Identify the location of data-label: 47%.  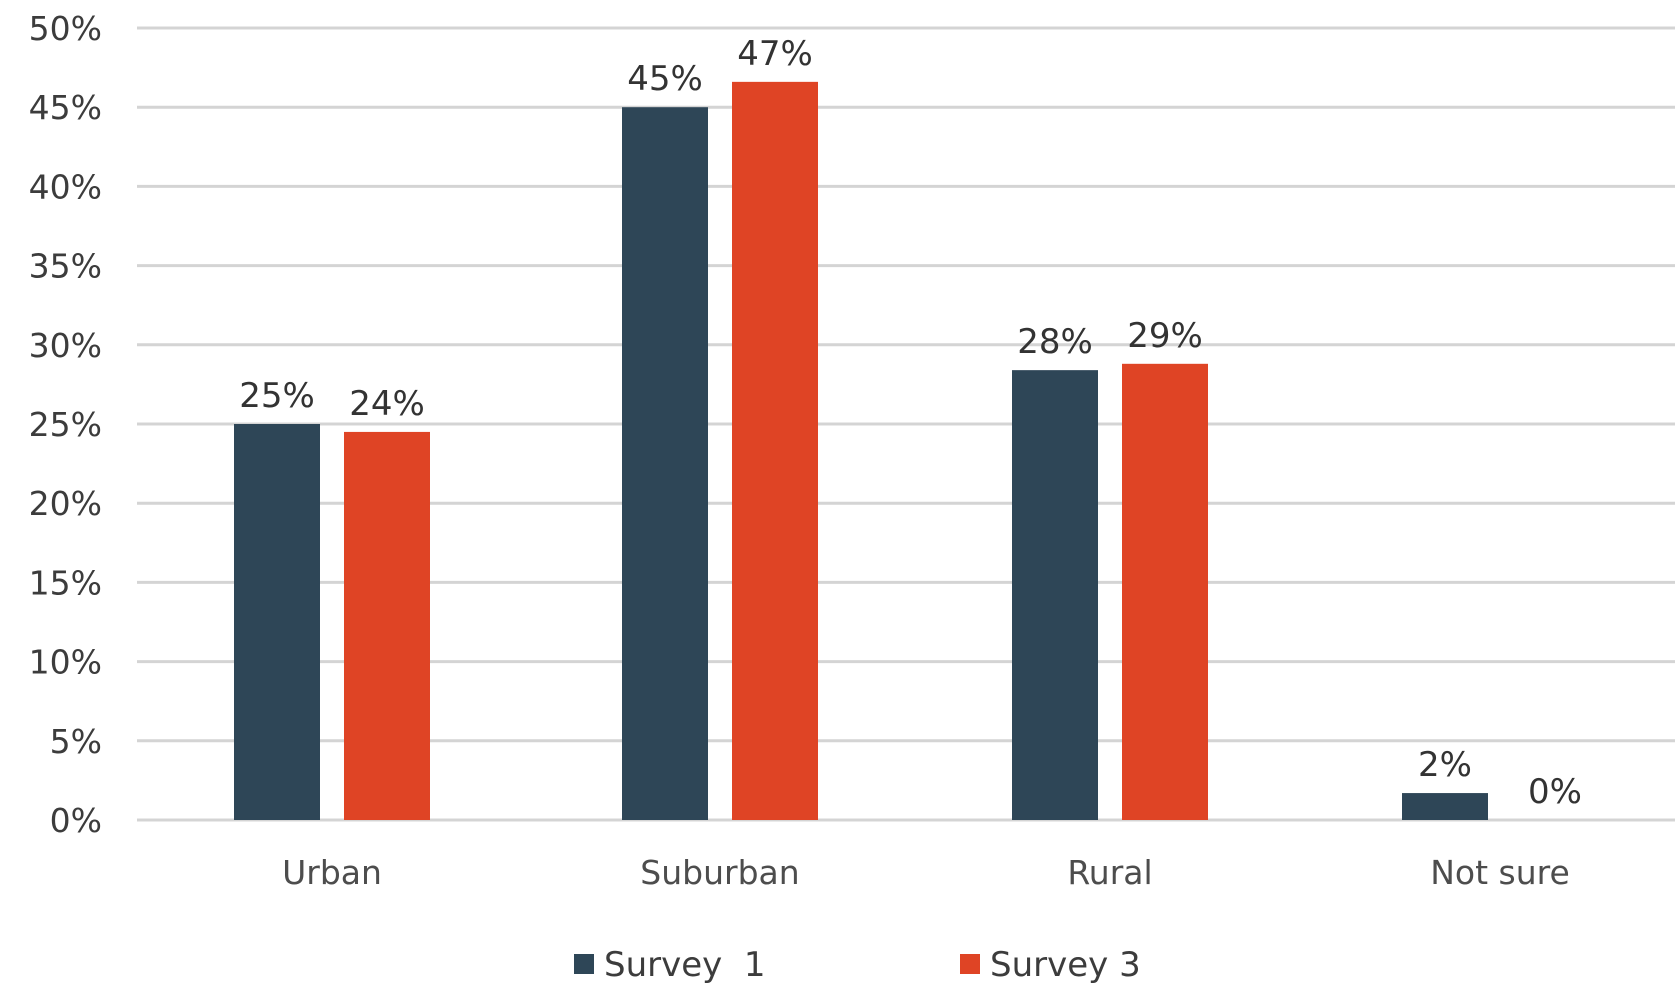
(775, 54).